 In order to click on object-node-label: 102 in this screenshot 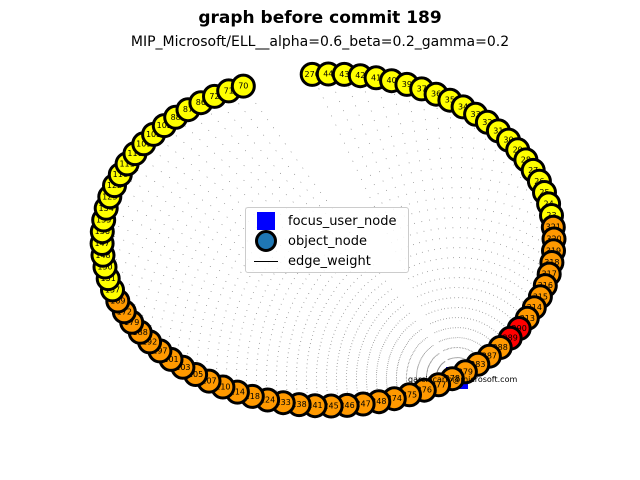, I will do `click(164, 125)`.